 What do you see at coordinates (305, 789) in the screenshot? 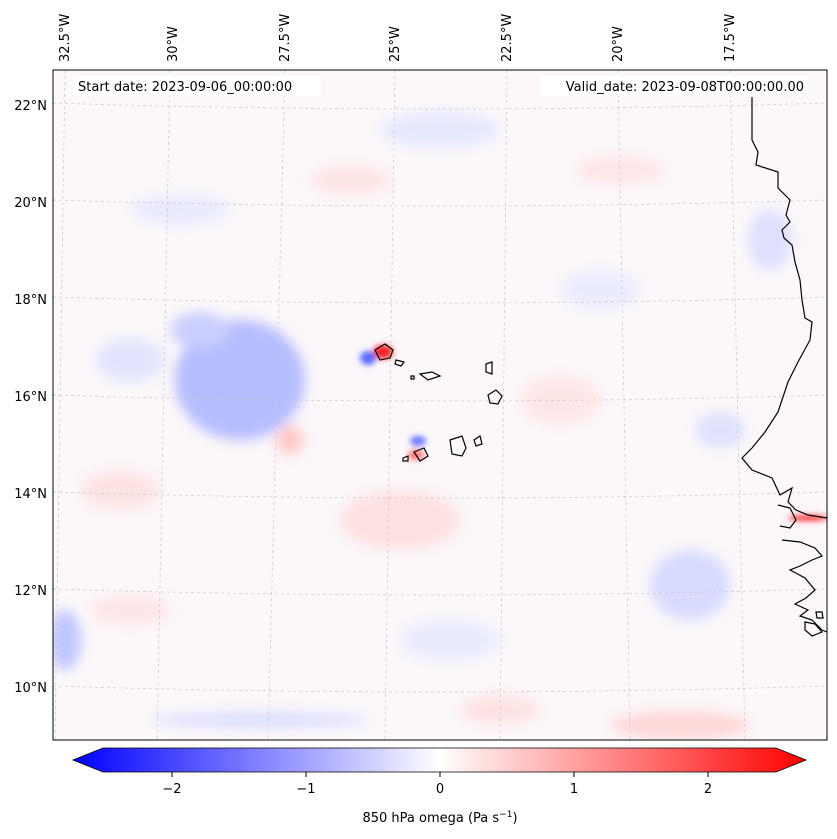
I see `colorbar-tick-label: −1` at bounding box center [305, 789].